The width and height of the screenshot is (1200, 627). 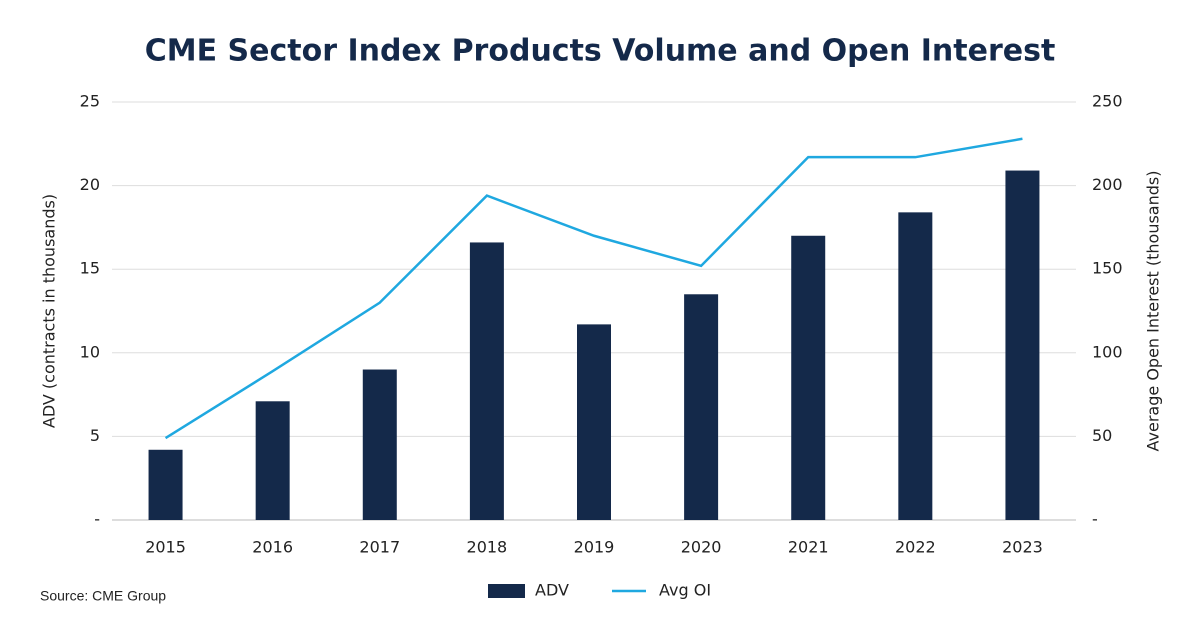 What do you see at coordinates (1153, 311) in the screenshot?
I see `y2-axis-label: Average Open Interest (thousands)` at bounding box center [1153, 311].